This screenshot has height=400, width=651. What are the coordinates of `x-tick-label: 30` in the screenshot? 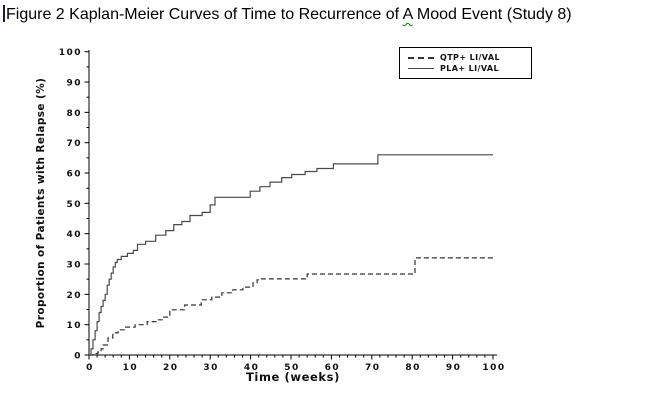 It's located at (211, 368).